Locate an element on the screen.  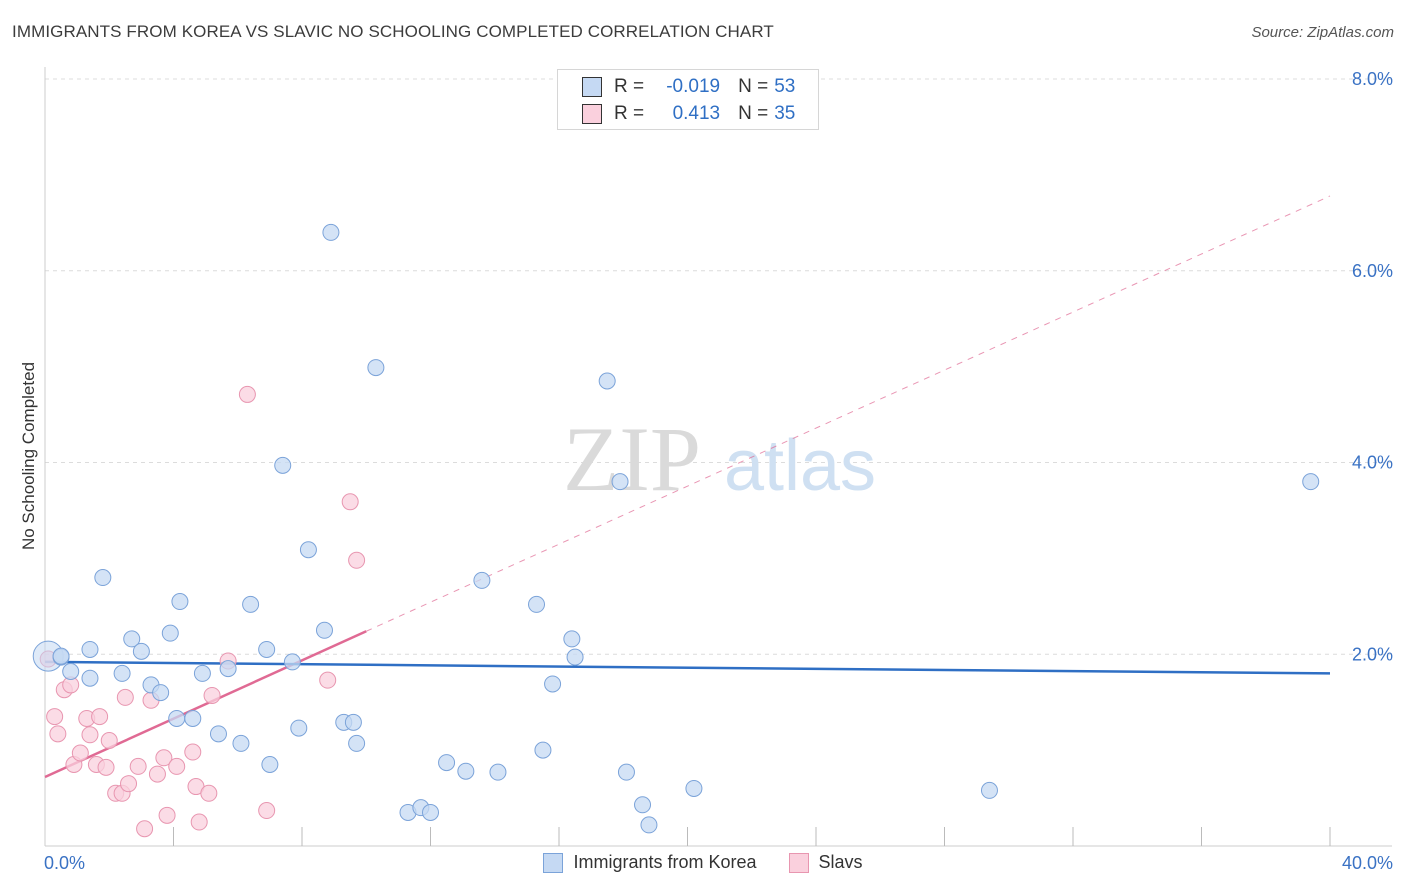
watermark-atlas: atlas is located at coordinates (800, 466).